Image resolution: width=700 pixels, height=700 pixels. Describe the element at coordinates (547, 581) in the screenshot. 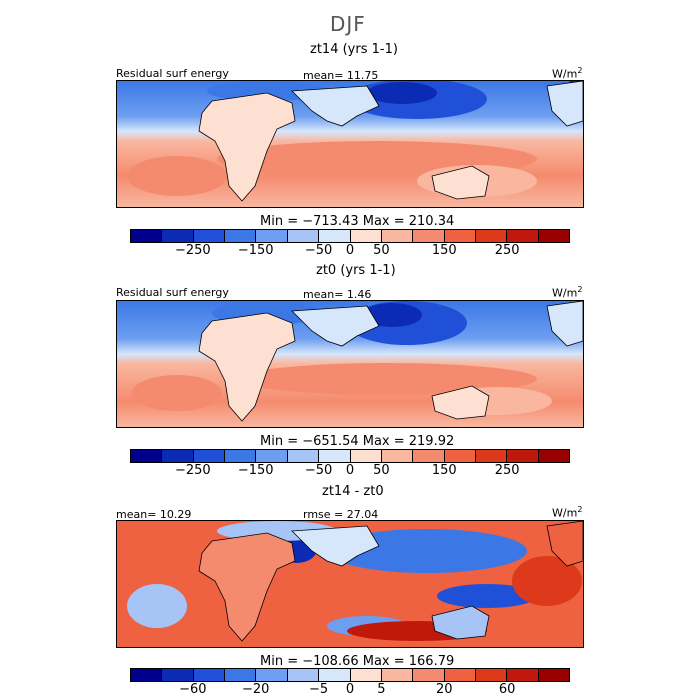

I see `panel3-pos-east` at that location.